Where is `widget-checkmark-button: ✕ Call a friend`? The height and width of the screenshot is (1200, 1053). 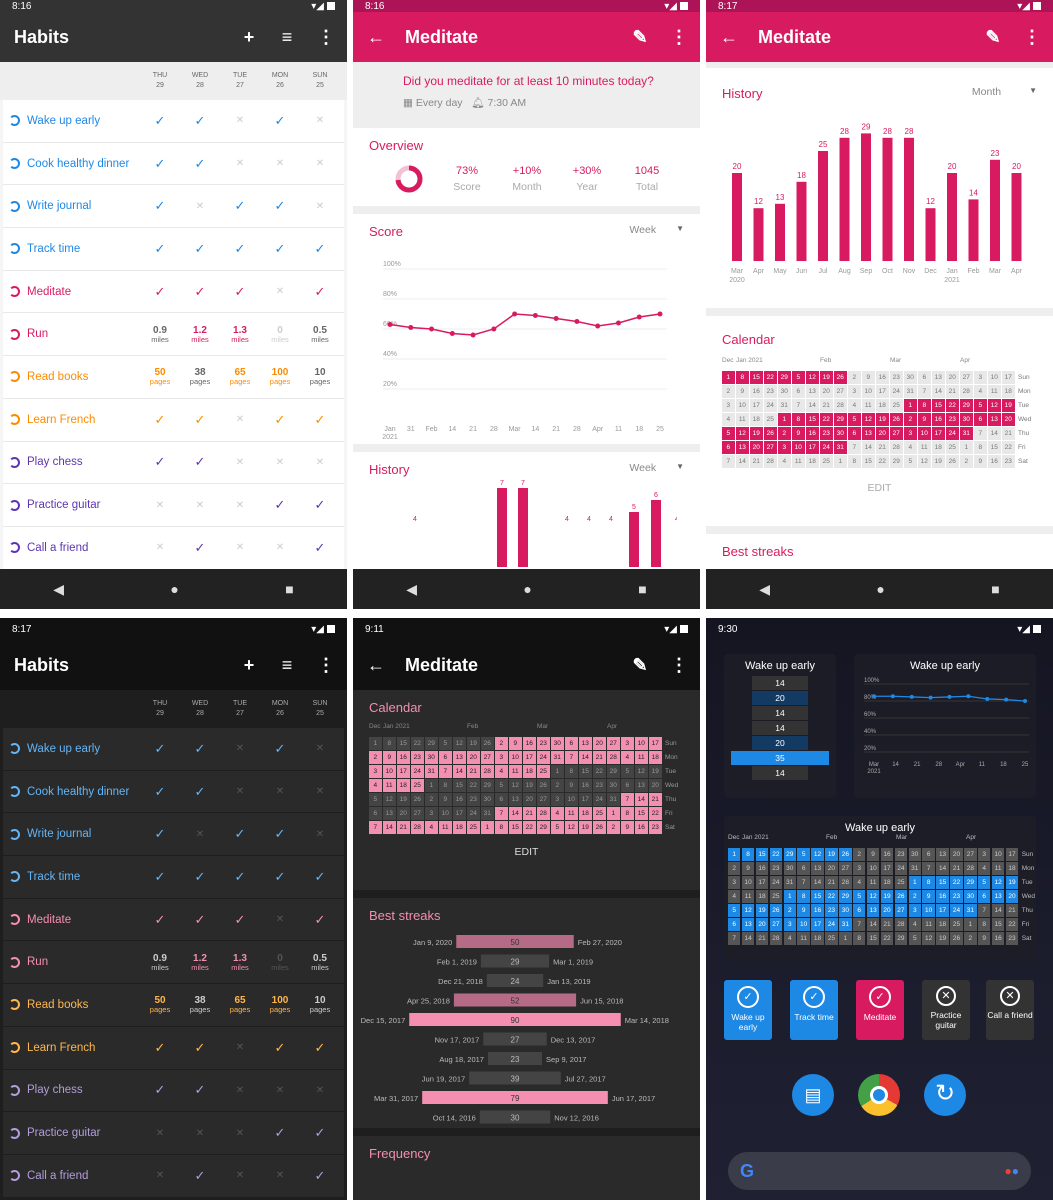 widget-checkmark-button: ✕ Call a friend is located at coordinates (1010, 1010).